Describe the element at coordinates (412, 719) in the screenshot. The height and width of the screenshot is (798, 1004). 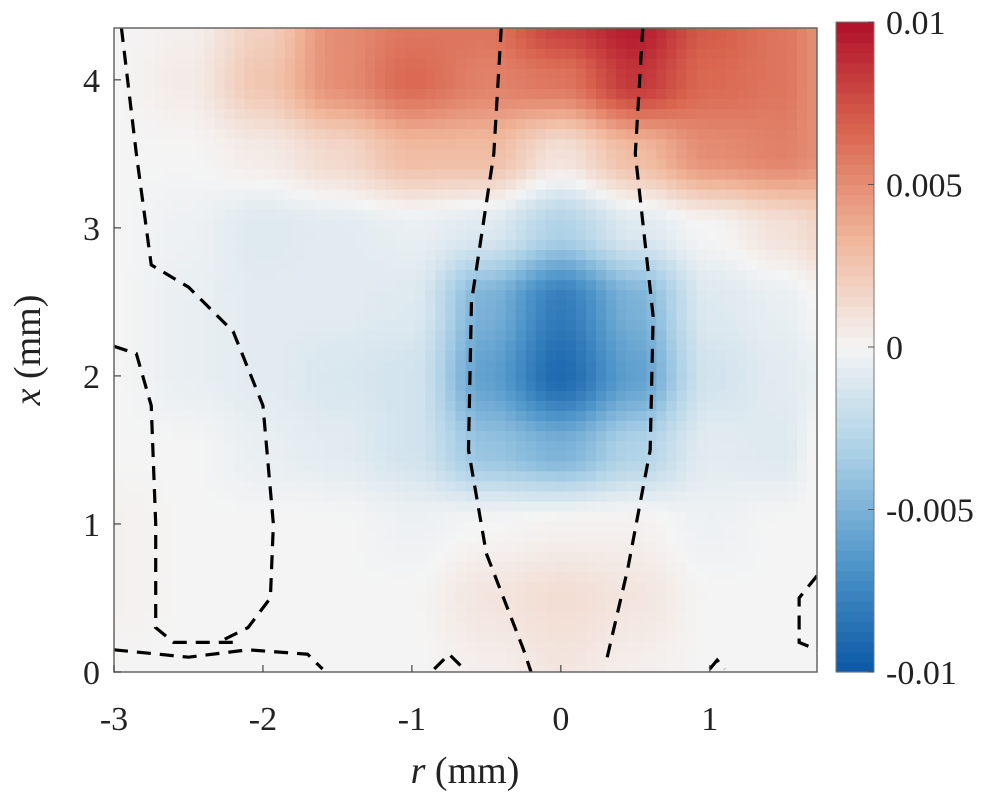
I see `x-tick-label: -1` at that location.